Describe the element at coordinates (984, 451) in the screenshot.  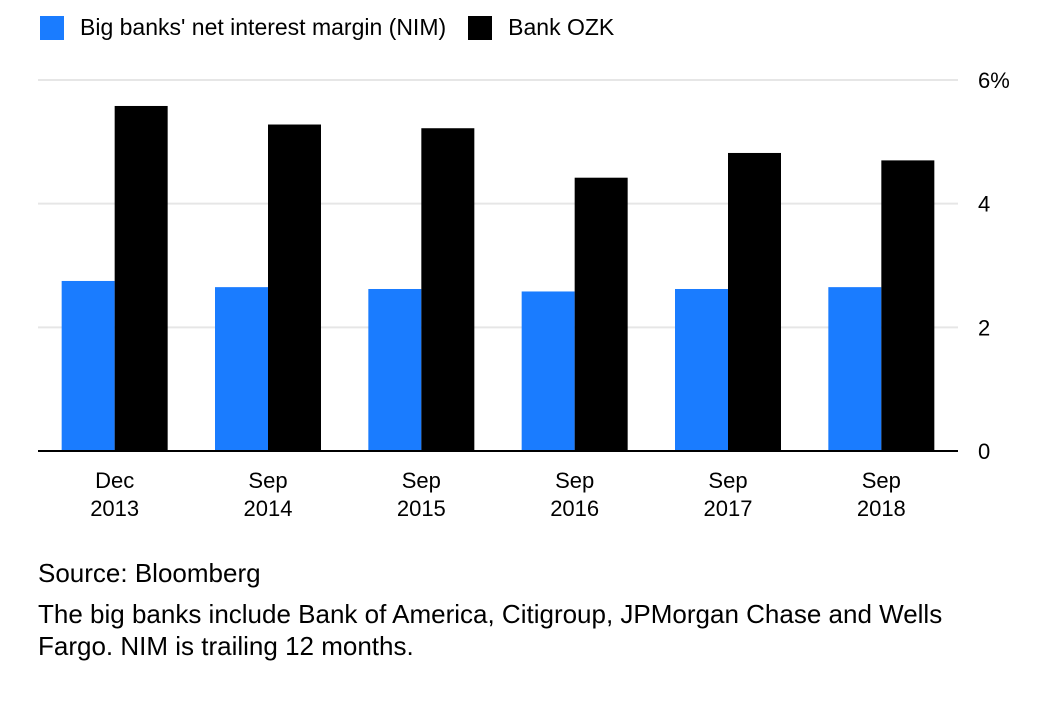
I see `y-tick-label: 0` at that location.